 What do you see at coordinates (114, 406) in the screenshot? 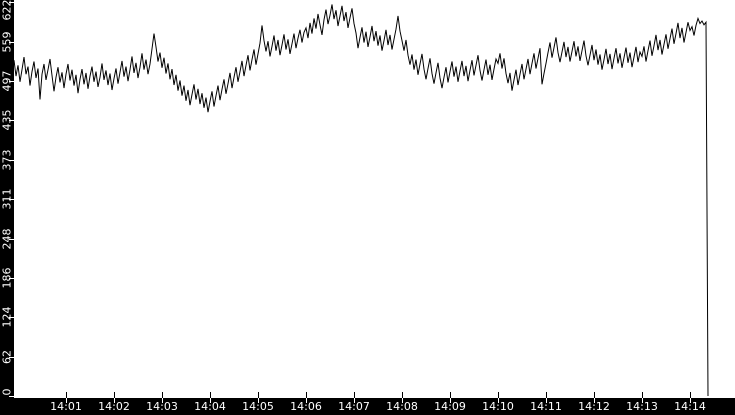
I see `x-axis-label: 14:02` at bounding box center [114, 406].